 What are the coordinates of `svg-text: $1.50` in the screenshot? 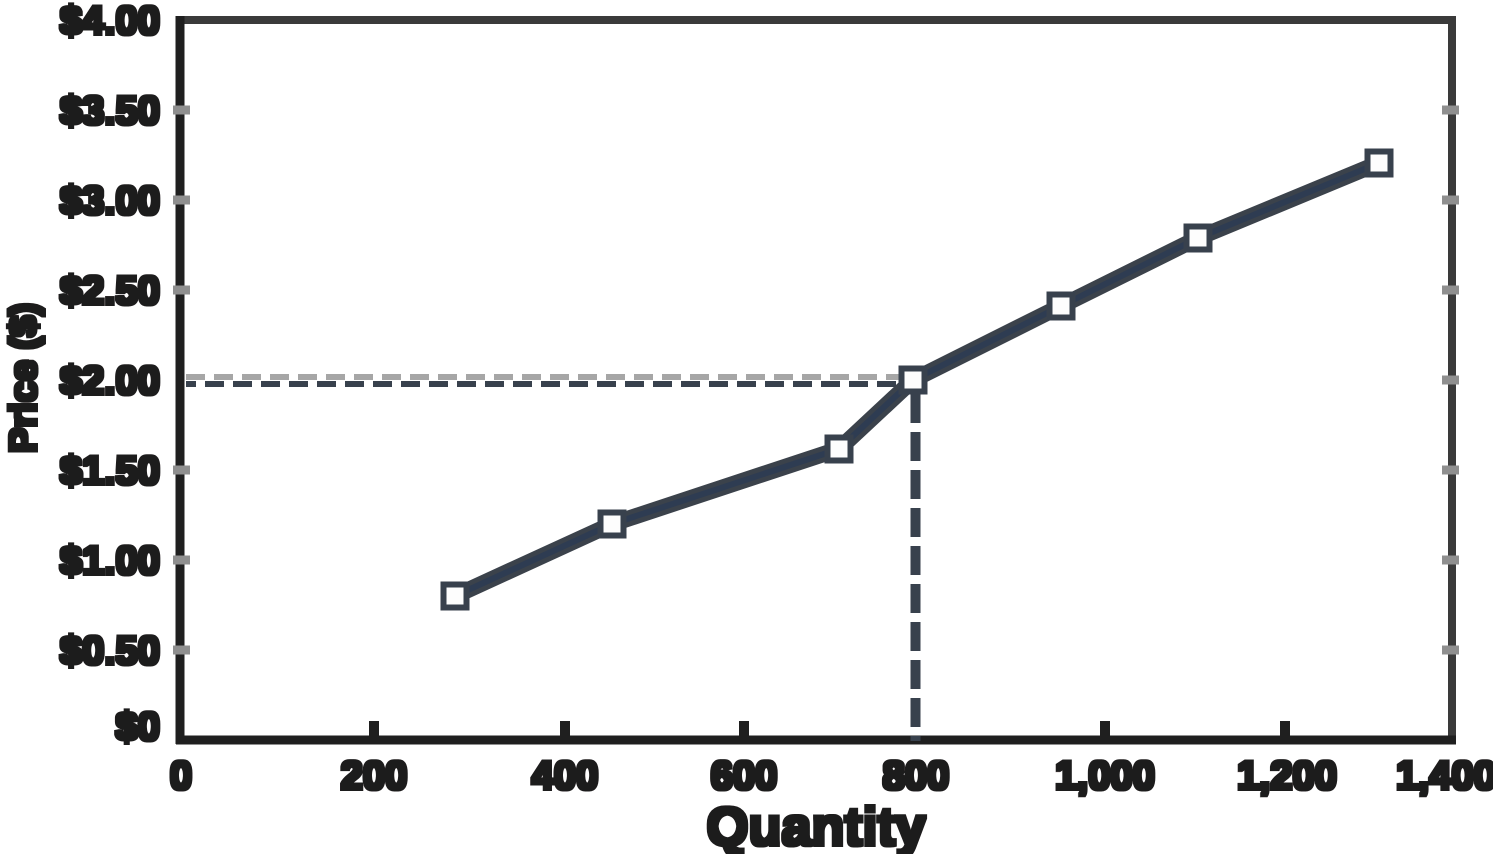 It's located at (110, 471).